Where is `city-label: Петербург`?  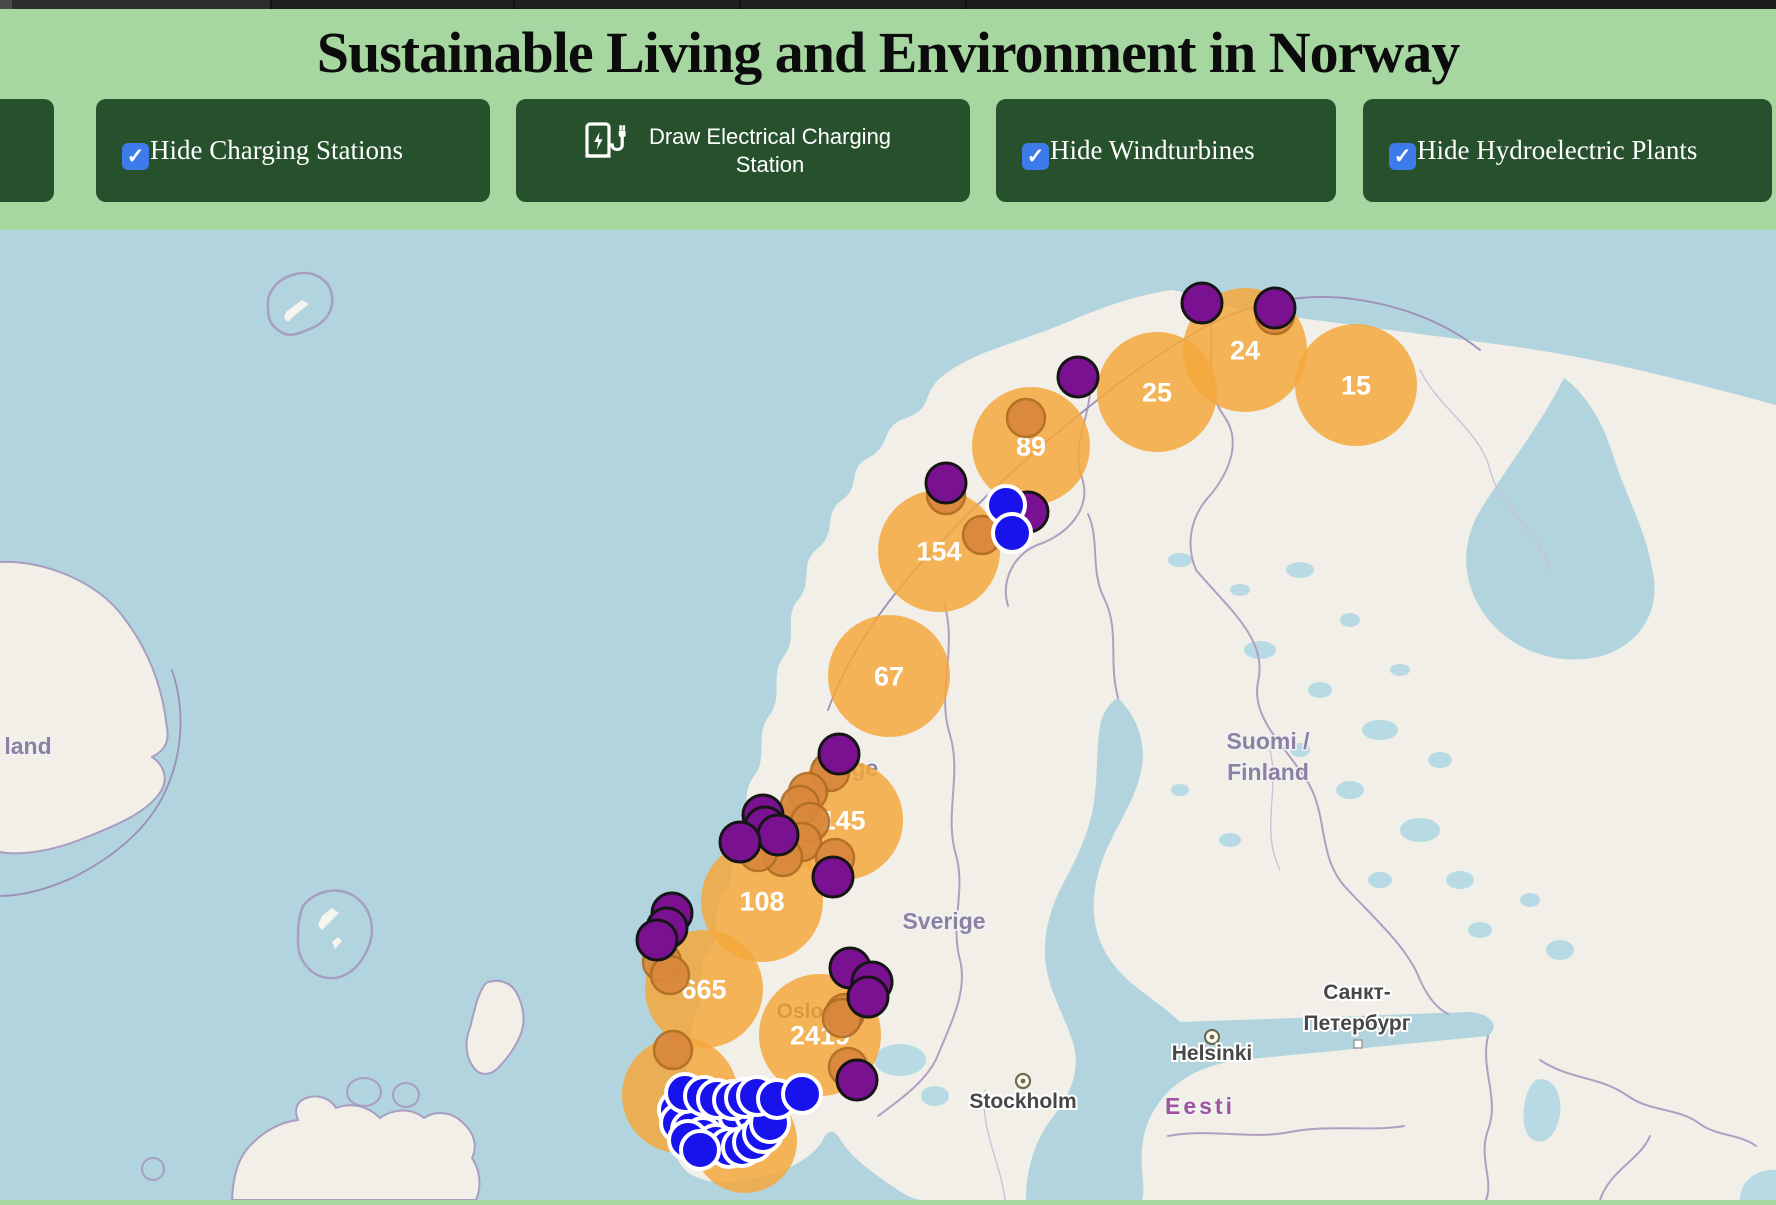 city-label: Петербург is located at coordinates (1357, 1023).